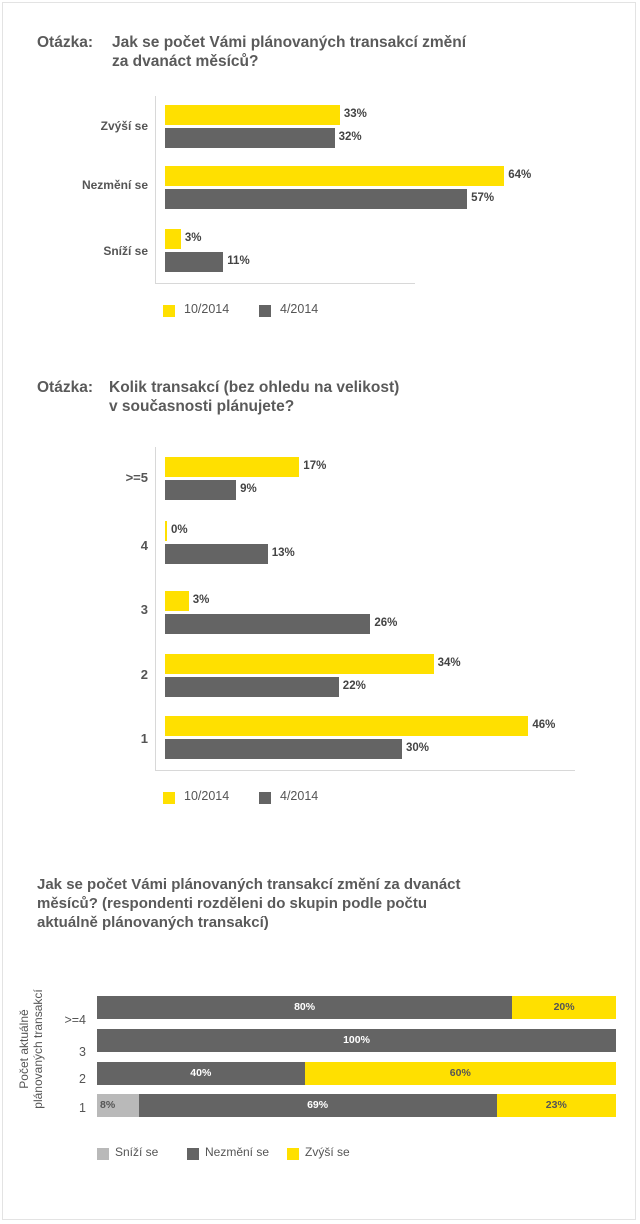 The width and height of the screenshot is (640, 1224). What do you see at coordinates (144, 674) in the screenshot?
I see `chart2-cat-label: 2` at bounding box center [144, 674].